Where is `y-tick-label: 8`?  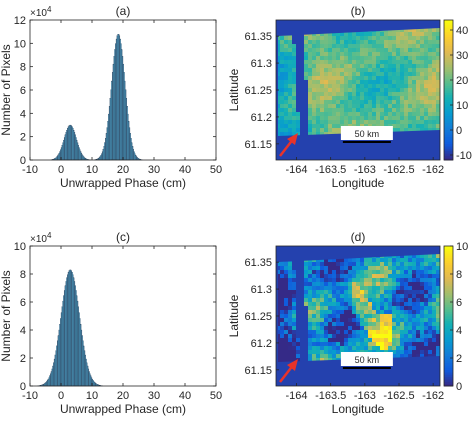 y-tick-label: 8 is located at coordinates (23, 275).